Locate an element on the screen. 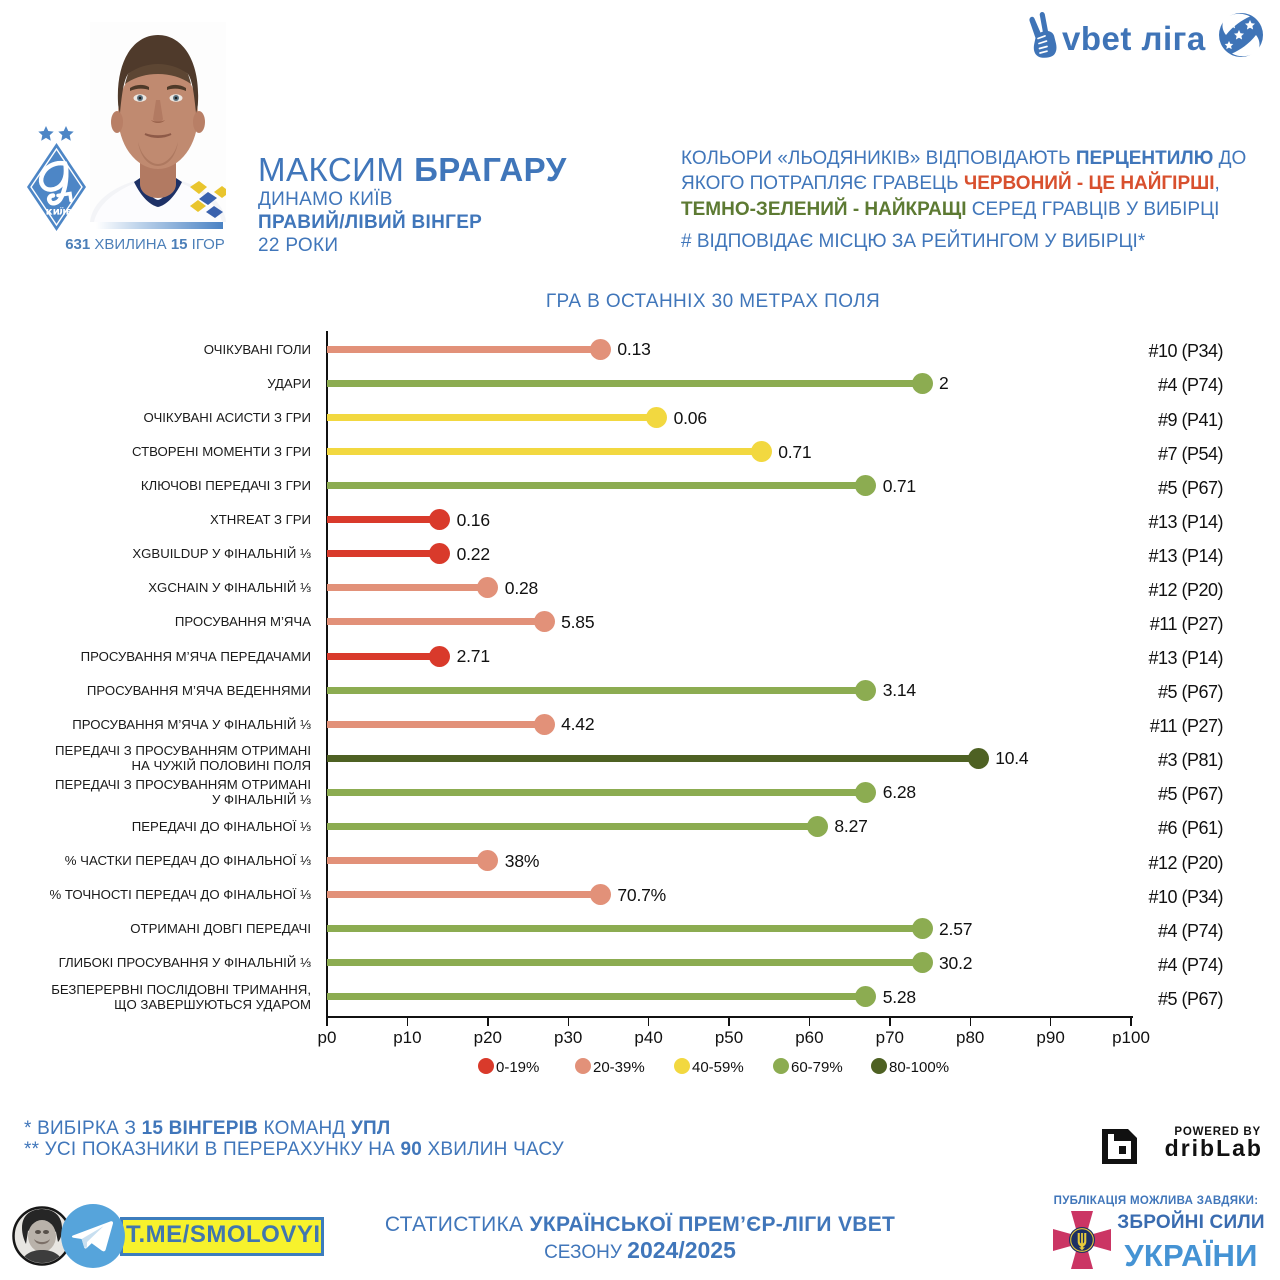  svg-text: dribLab is located at coordinates (1214, 1148).